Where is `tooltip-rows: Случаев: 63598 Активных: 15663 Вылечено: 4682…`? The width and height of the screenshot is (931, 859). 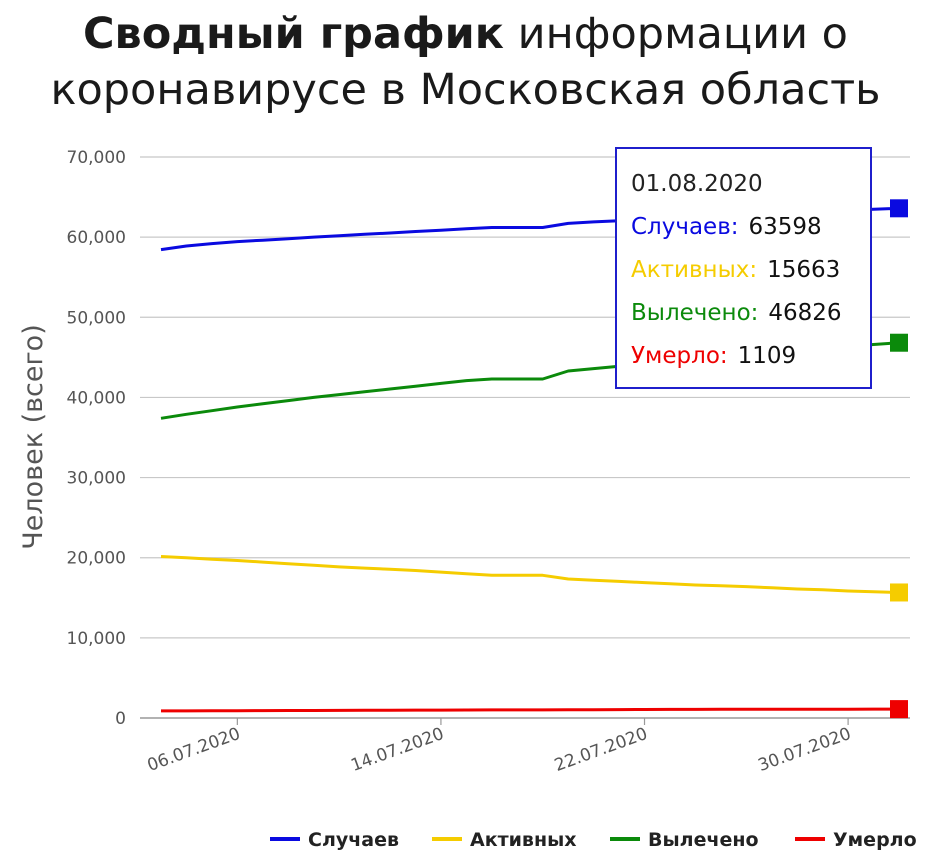 tooltip-rows: Случаев: 63598 Активных: 15663 Вылечено: 4682… is located at coordinates (750, 292).